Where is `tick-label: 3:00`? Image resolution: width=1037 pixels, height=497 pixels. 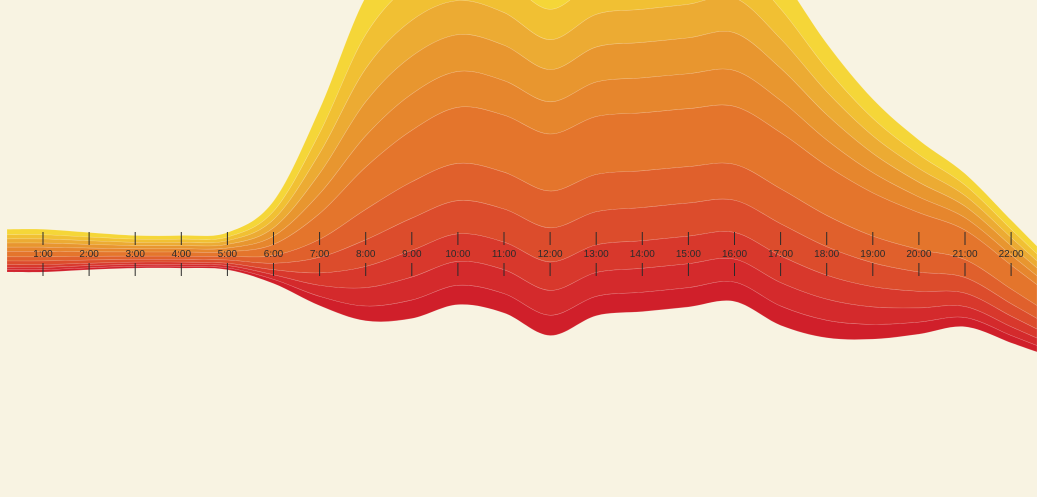
tick-label: 3:00 is located at coordinates (135, 254).